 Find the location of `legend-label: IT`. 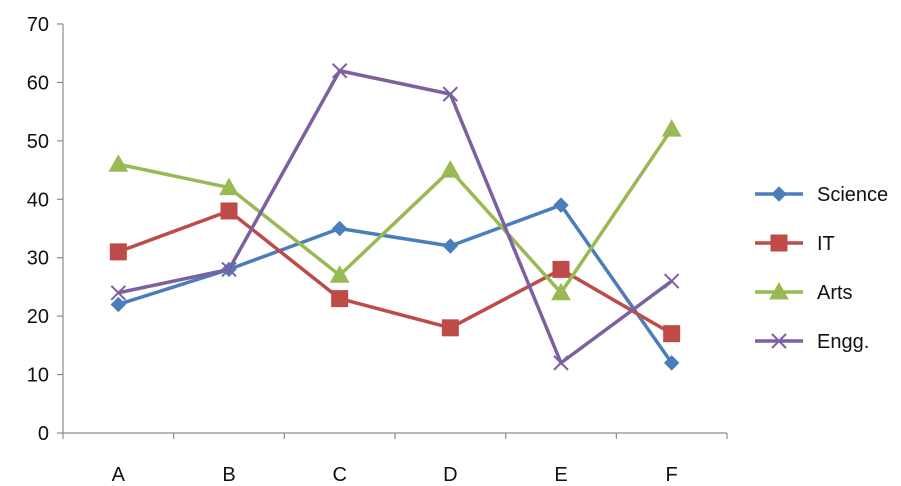

legend-label: IT is located at coordinates (826, 244).